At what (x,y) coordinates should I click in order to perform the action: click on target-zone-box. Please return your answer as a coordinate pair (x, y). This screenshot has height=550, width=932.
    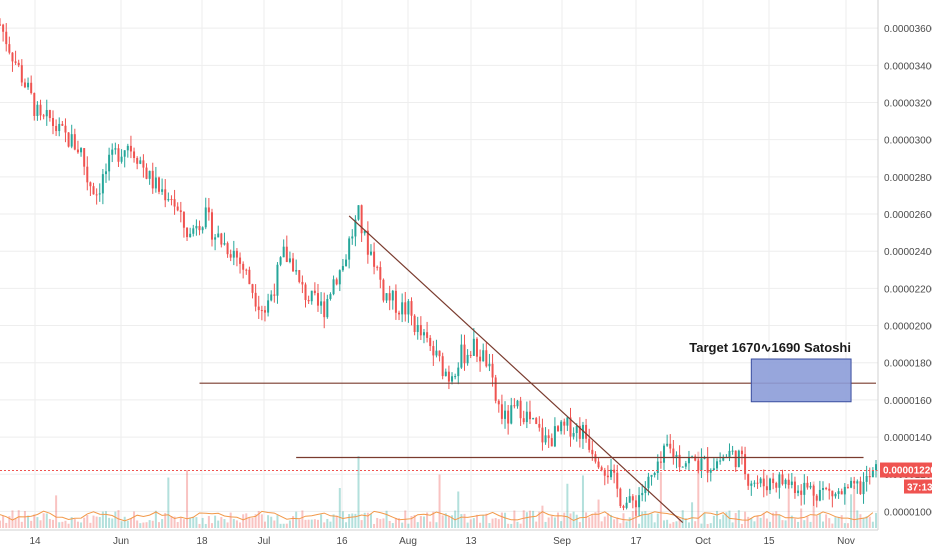
    Looking at the image, I should click on (801, 380).